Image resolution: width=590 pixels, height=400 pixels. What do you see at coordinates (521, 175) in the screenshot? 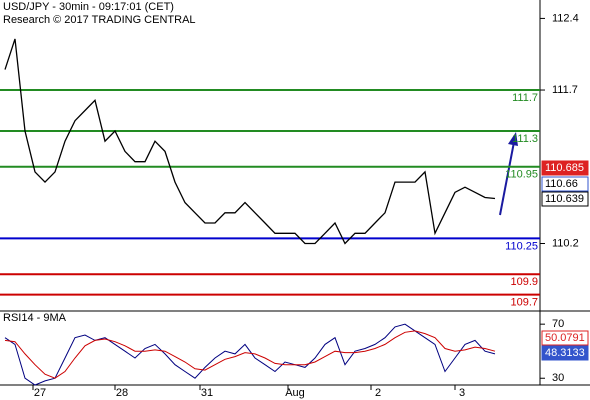
I see `level-label: 110.95` at bounding box center [521, 175].